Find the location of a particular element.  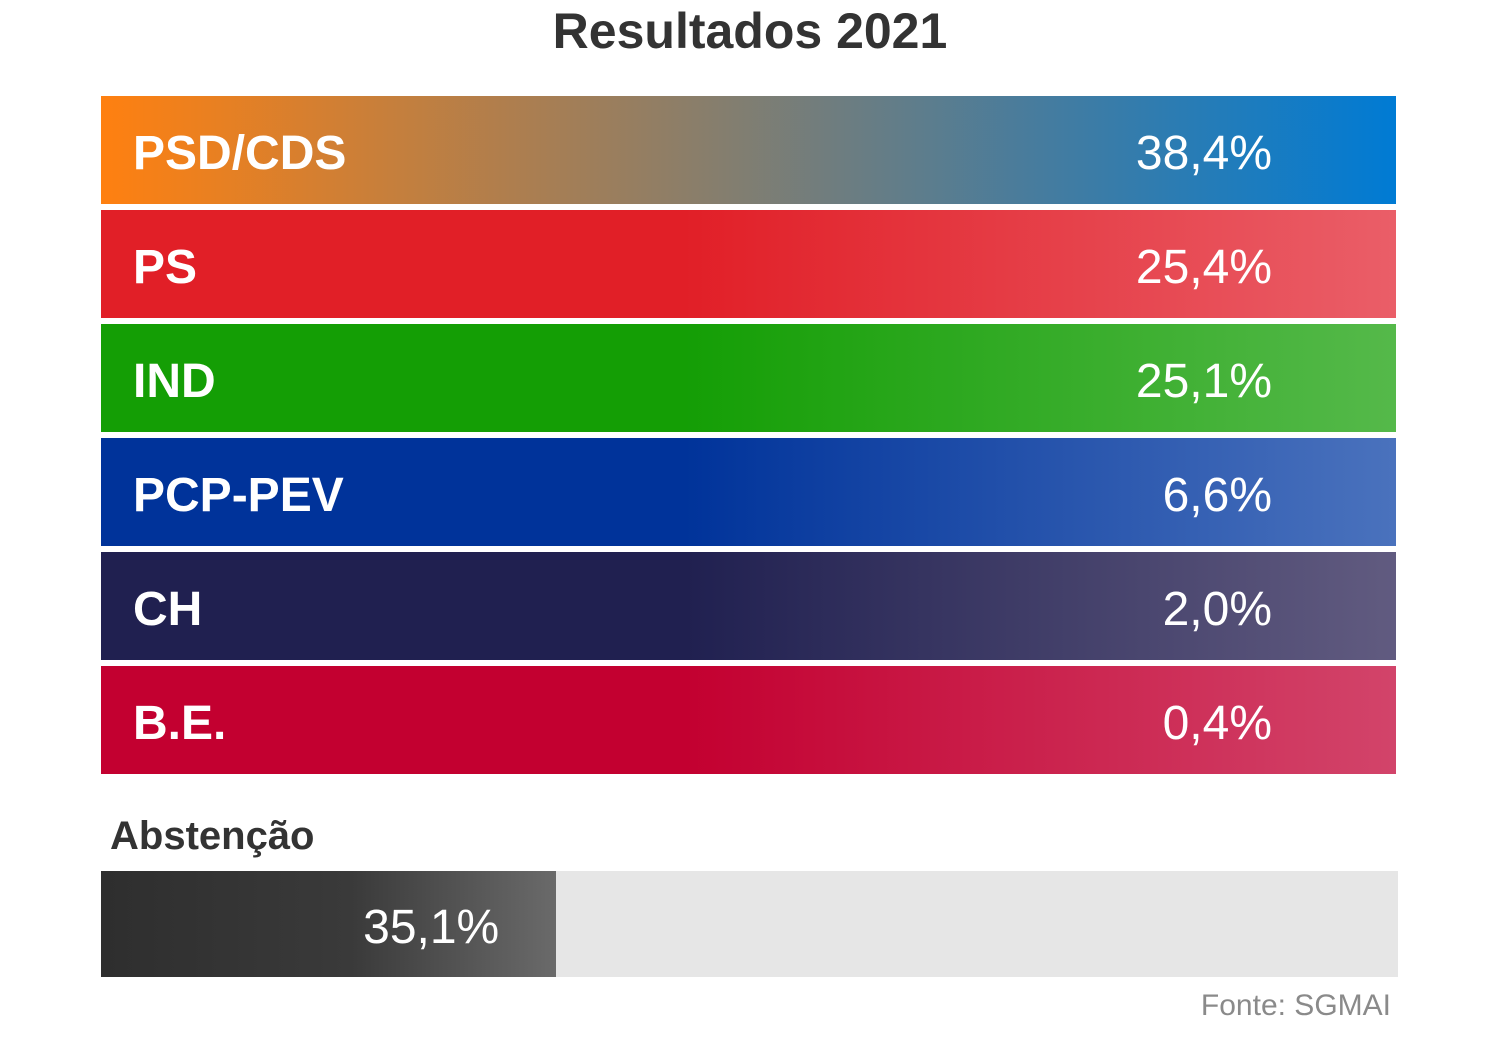

party-value: 25,4% is located at coordinates (1203, 267).